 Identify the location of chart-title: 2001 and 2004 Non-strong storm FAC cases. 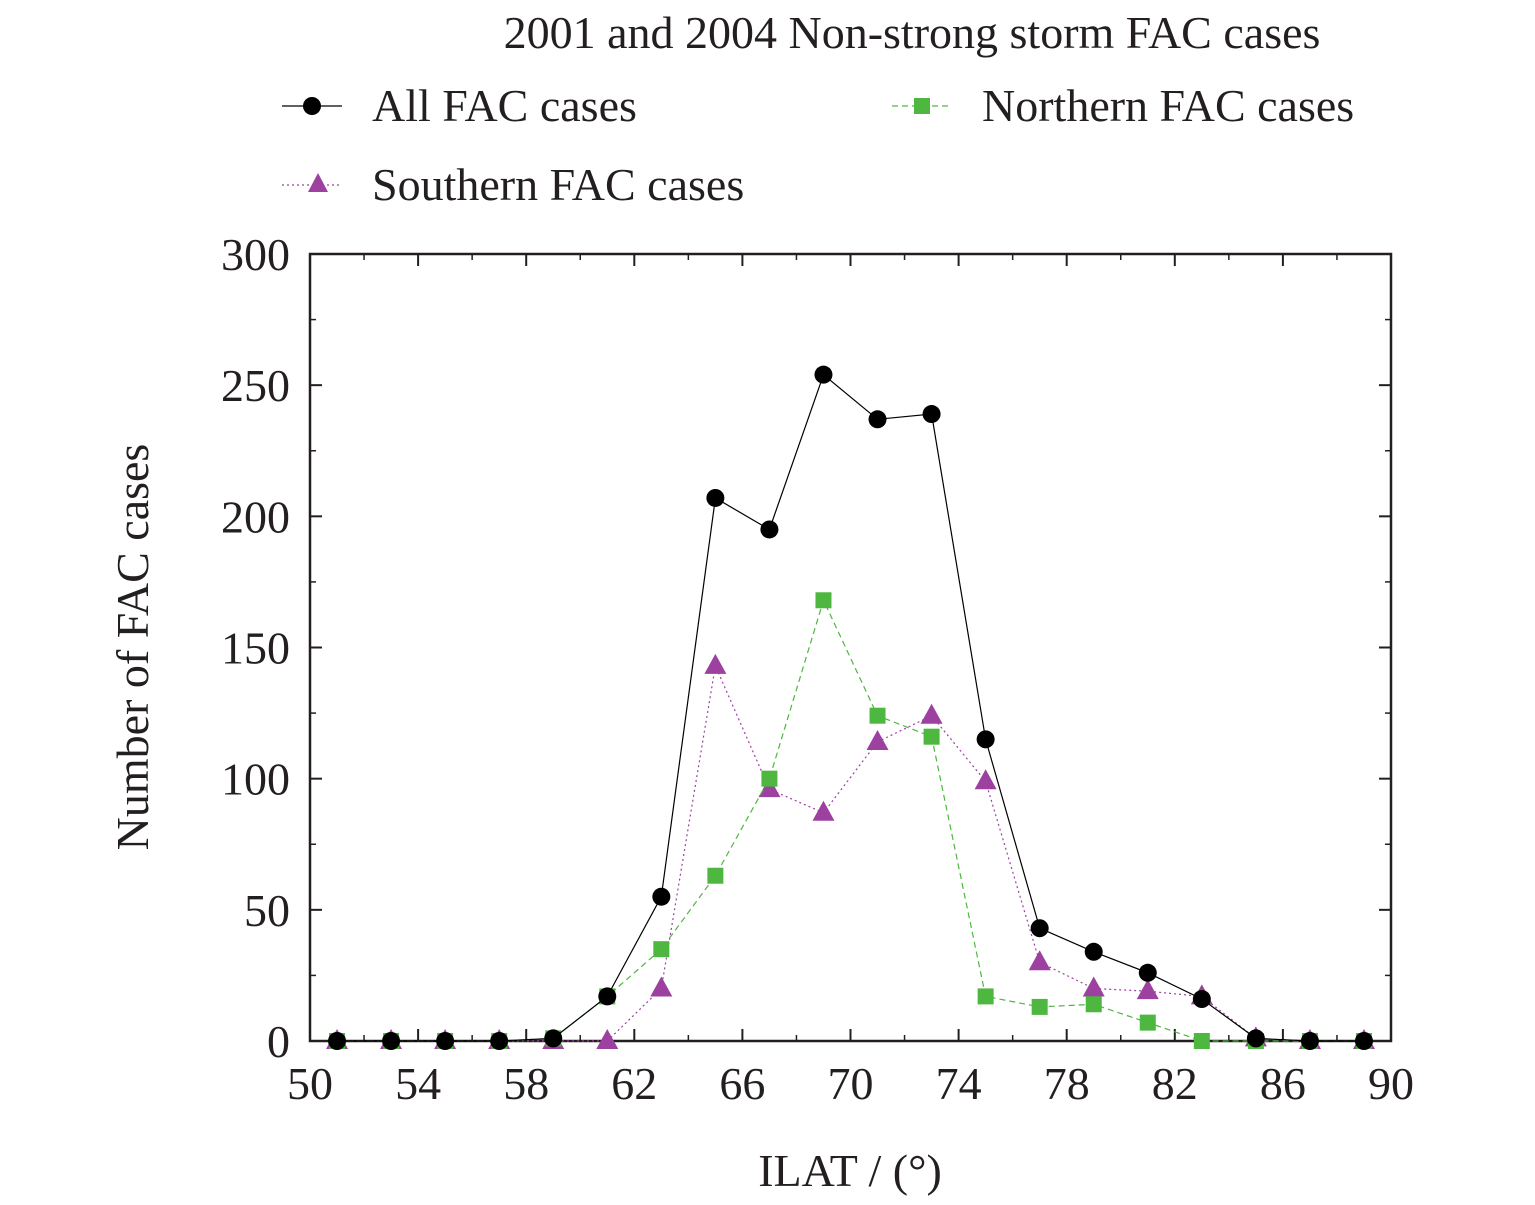
(912, 32).